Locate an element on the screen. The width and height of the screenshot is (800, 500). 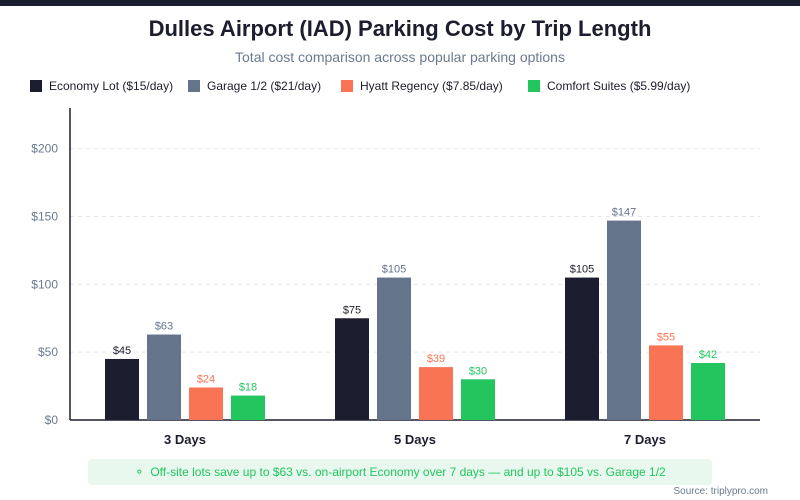
data-label: $39 is located at coordinates (436, 359).